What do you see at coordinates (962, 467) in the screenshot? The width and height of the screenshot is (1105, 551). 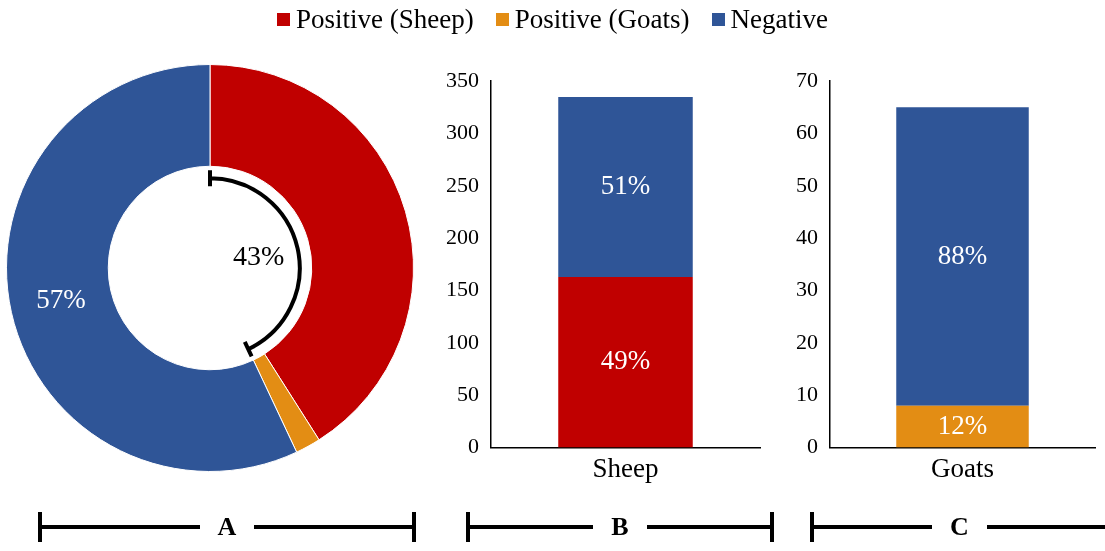 I see `x-tick-label: Goats` at bounding box center [962, 467].